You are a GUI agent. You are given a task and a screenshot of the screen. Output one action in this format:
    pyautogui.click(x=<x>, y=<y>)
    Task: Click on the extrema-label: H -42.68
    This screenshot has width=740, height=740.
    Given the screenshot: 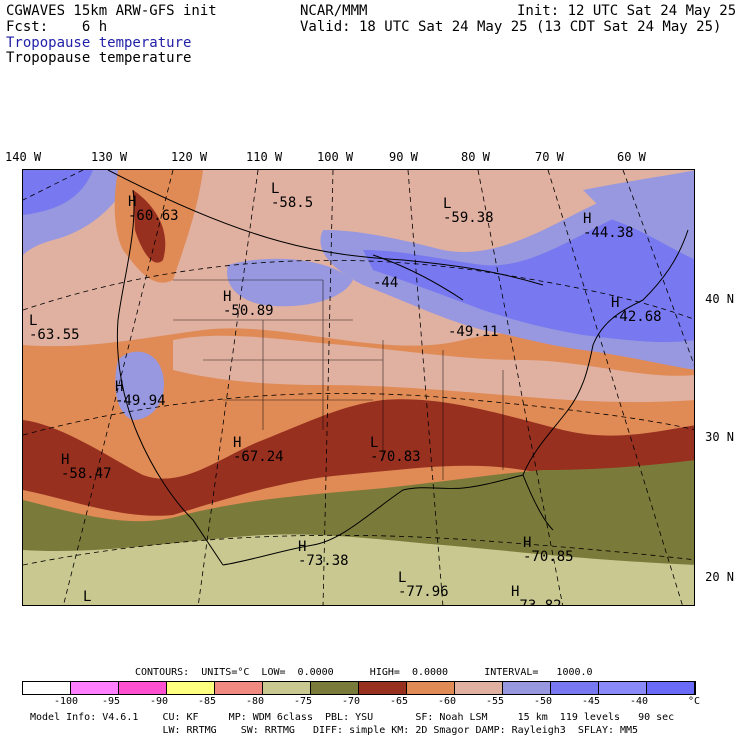 What is the action you would take?
    pyautogui.click(x=636, y=310)
    